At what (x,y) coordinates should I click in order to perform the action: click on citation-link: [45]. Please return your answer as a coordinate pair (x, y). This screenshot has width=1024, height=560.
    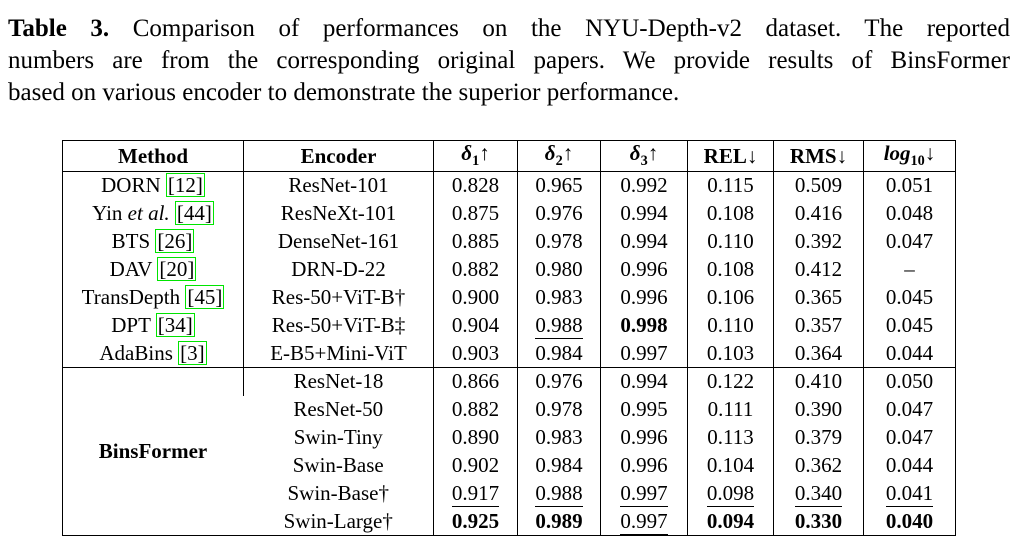
    Looking at the image, I should click on (205, 297).